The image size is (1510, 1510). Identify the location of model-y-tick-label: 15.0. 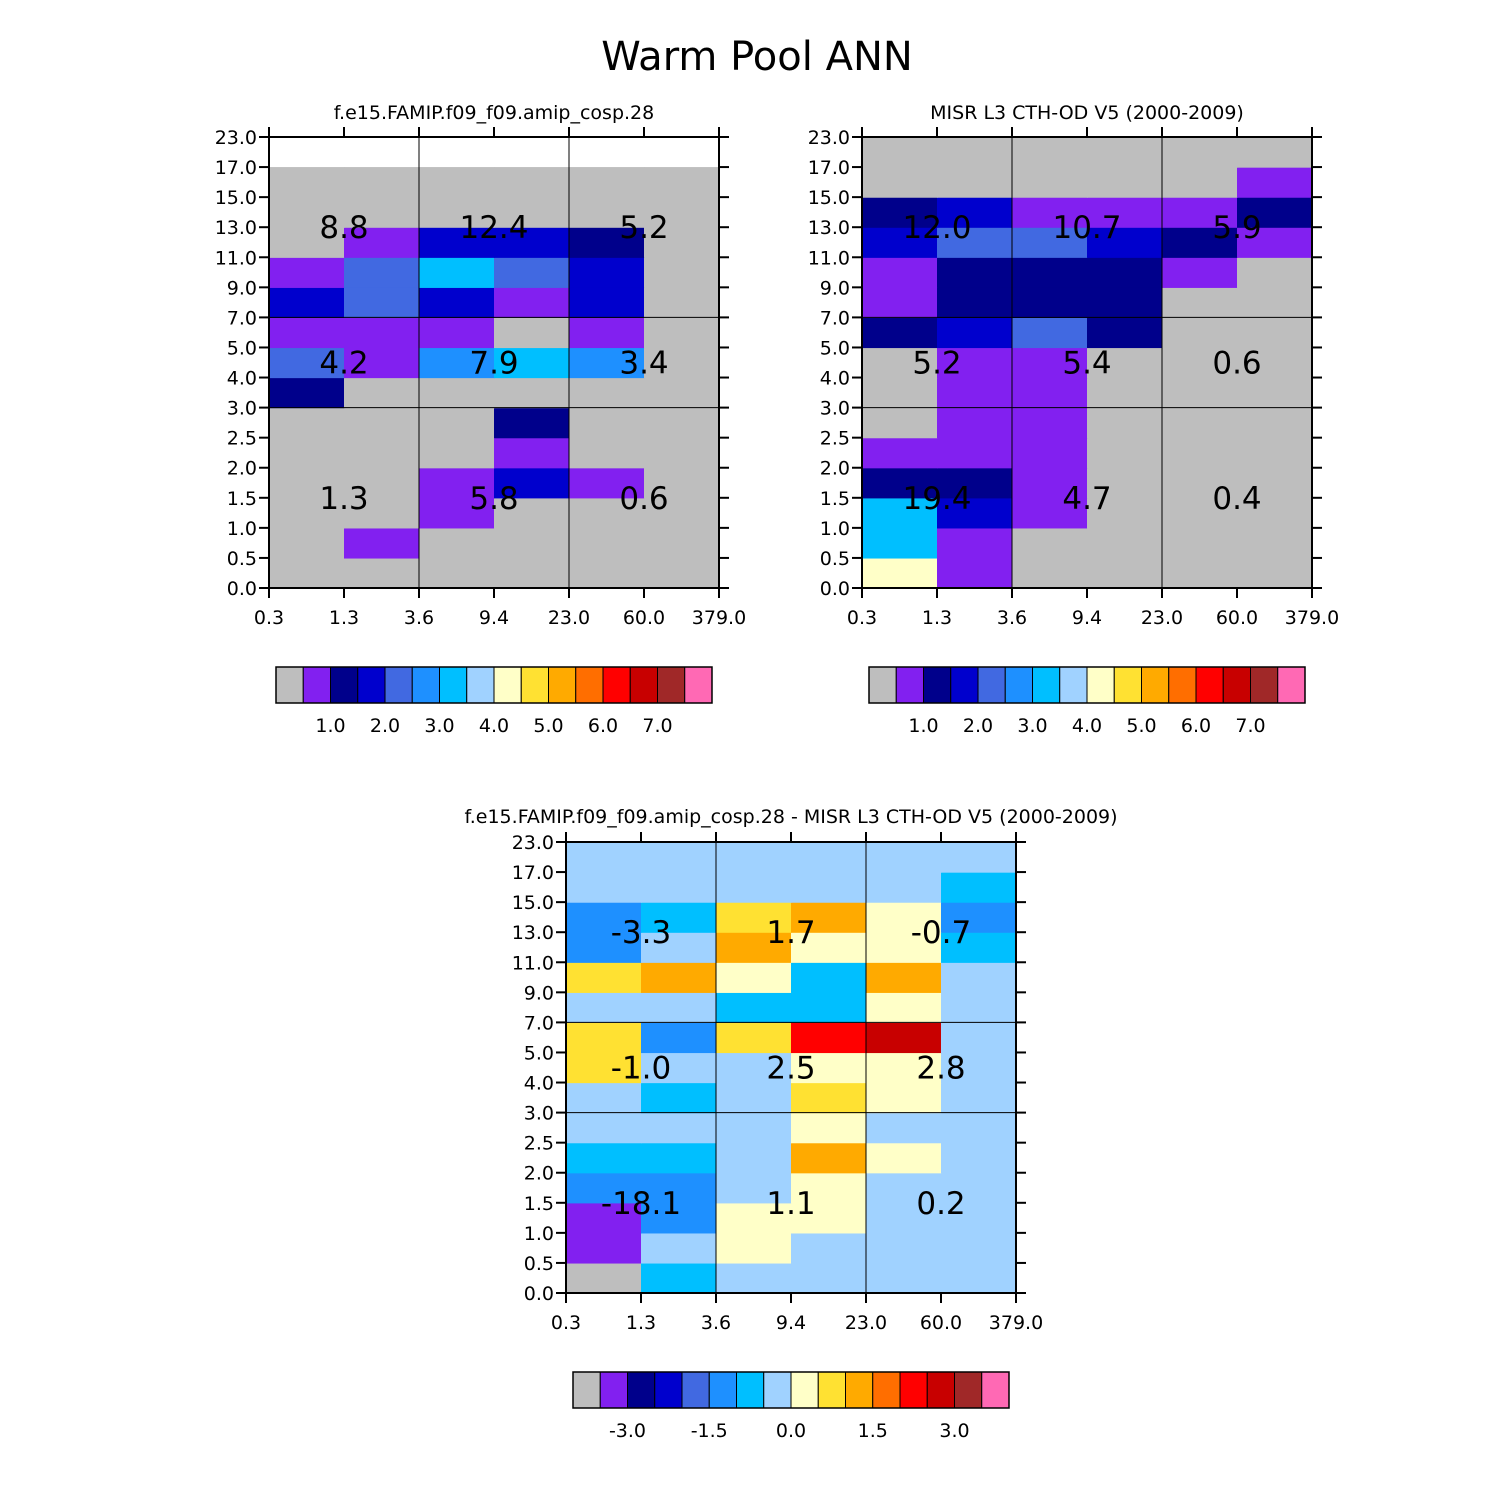
(236, 198).